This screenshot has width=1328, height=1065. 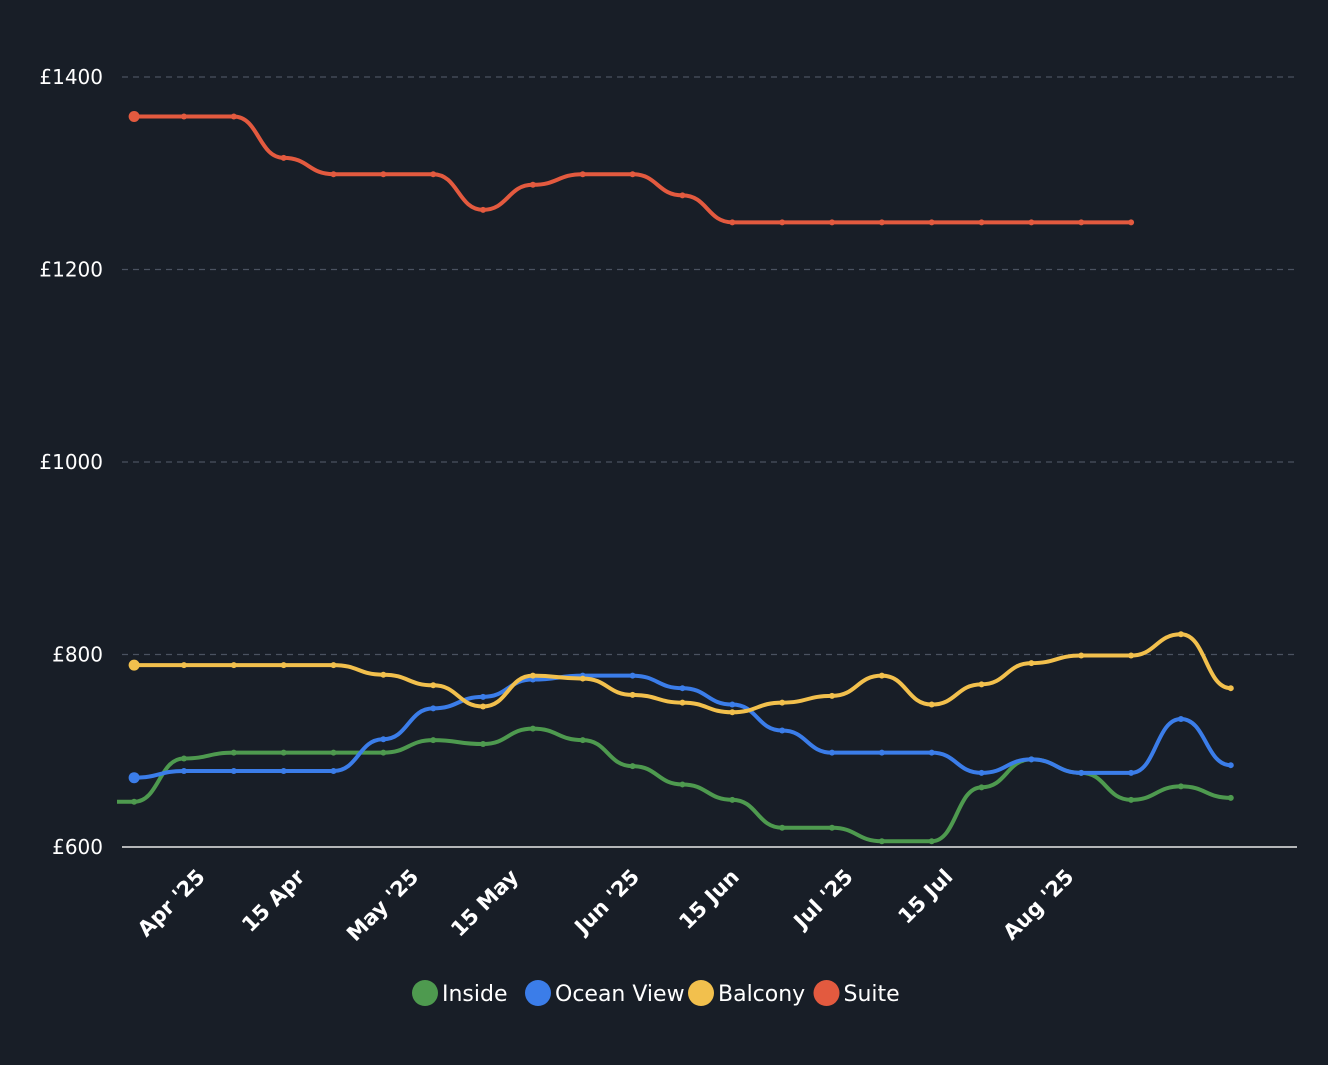 I want to click on x-tick-label: 15 Jul, so click(x=925, y=897).